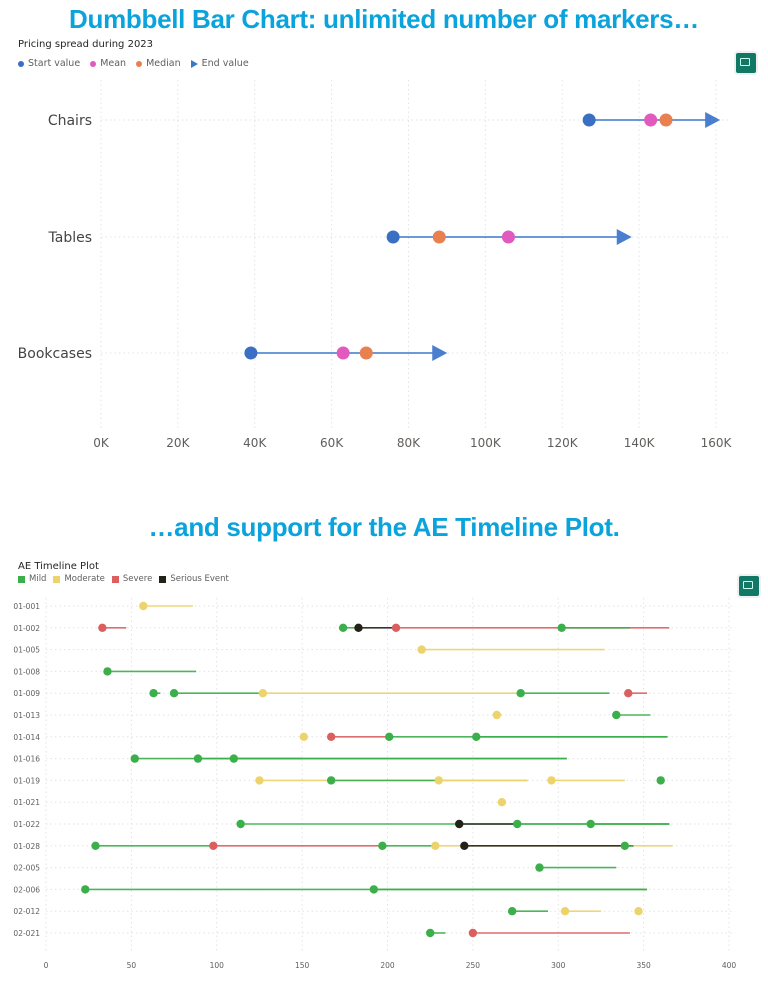 The image size is (768, 991). Describe the element at coordinates (26, 606) in the screenshot. I see `subject-label: 01-001` at that location.